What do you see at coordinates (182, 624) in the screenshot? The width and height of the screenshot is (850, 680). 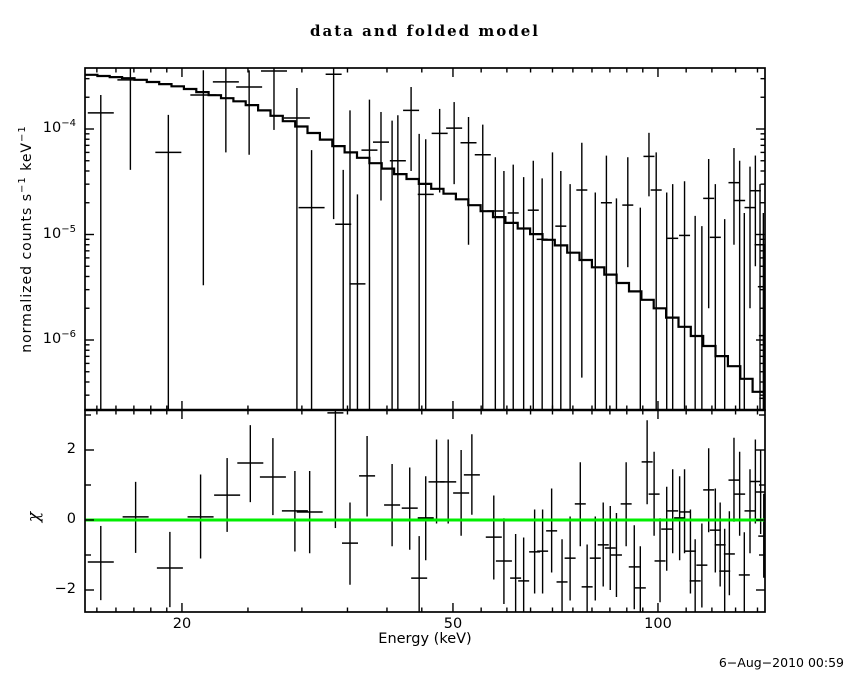 I see `x-tick-label-20: 20` at bounding box center [182, 624].